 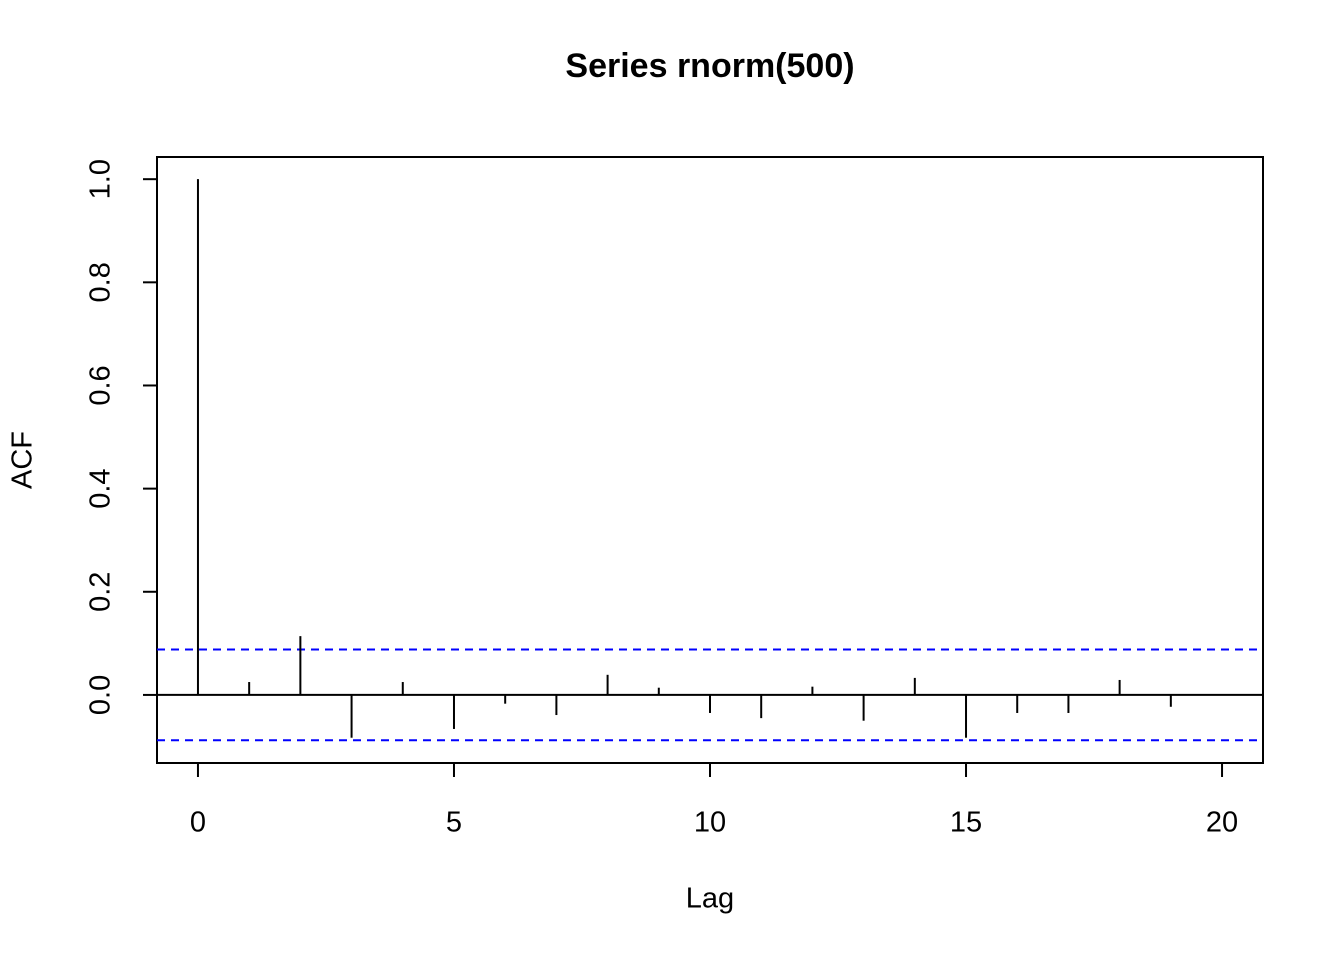 I want to click on y-tick-label: 0.2, so click(x=101, y=592).